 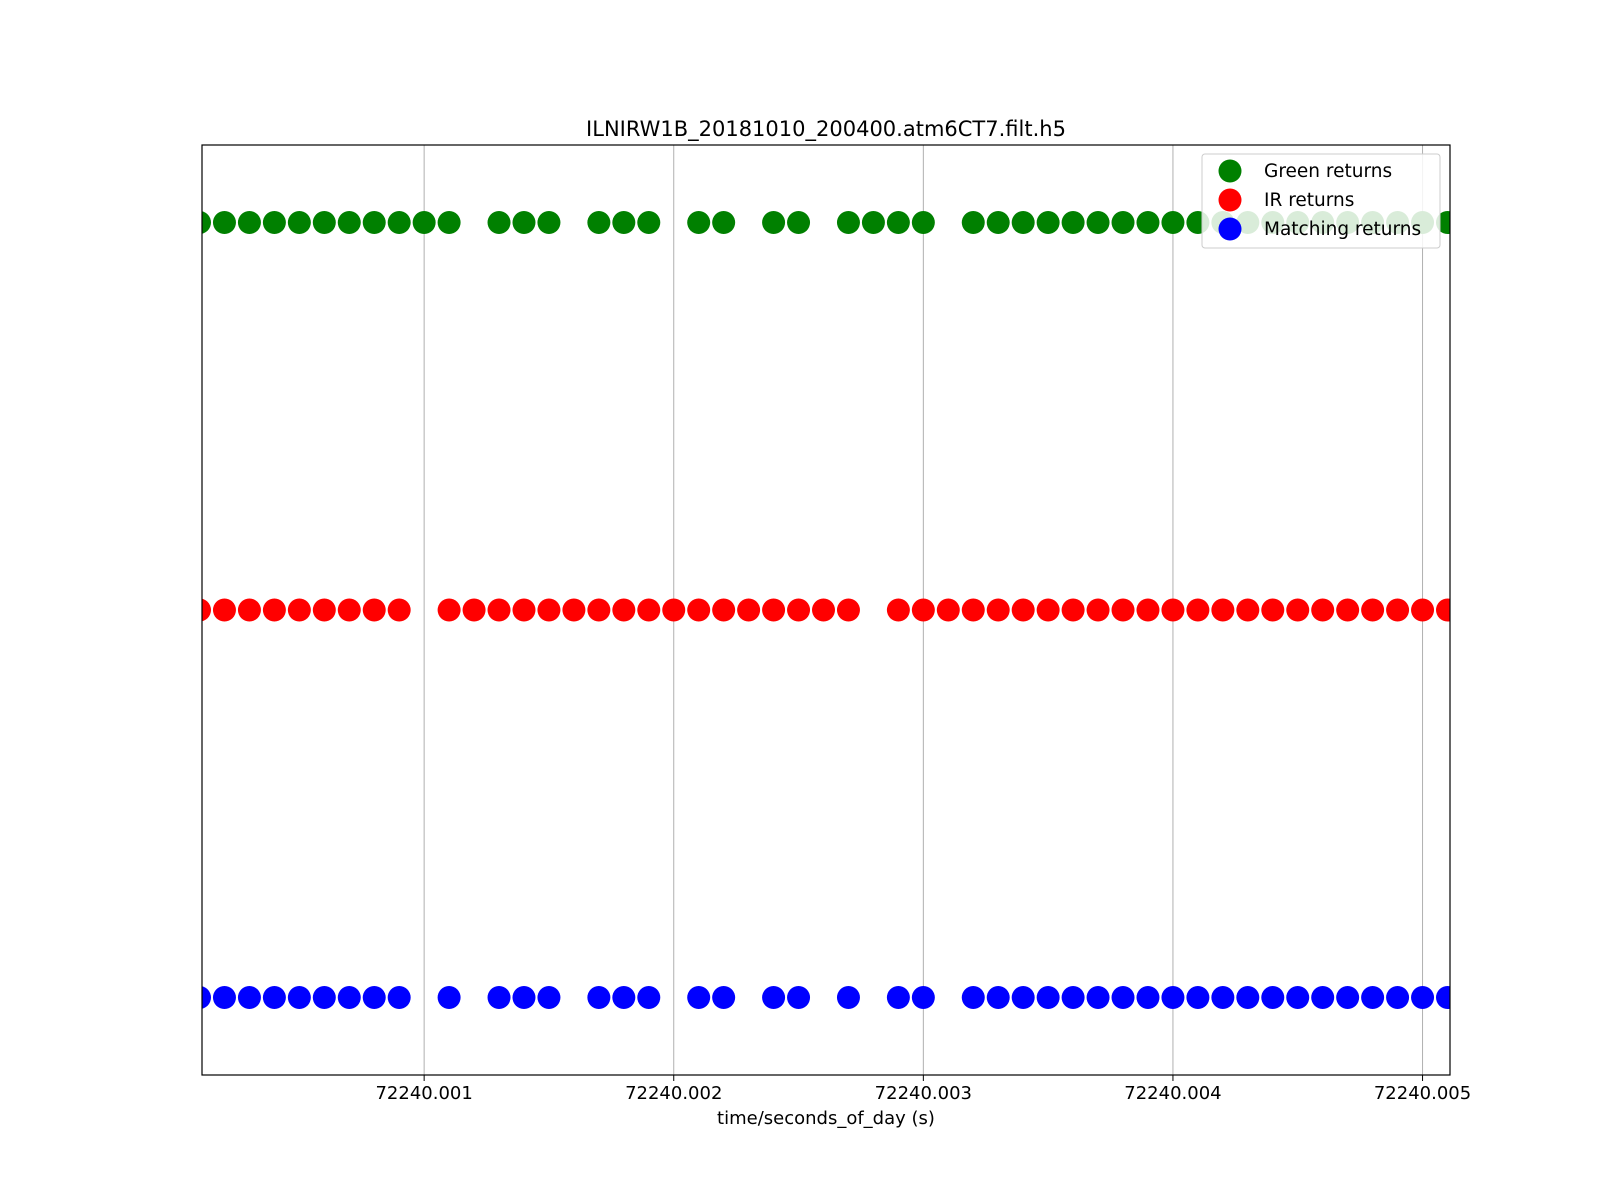 I want to click on legend-marker-ir, so click(x=1230, y=200).